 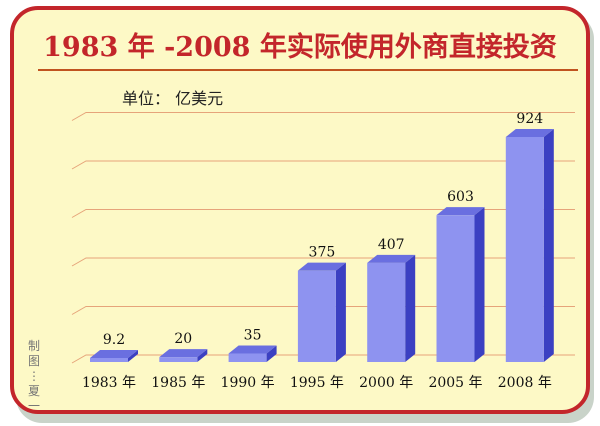 I want to click on category-label: 2008 年, so click(x=525, y=383).